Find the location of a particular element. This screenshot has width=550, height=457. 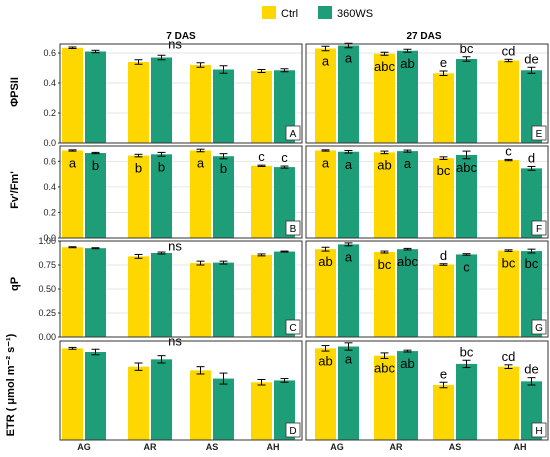

panel-letter: E is located at coordinates (539, 134).